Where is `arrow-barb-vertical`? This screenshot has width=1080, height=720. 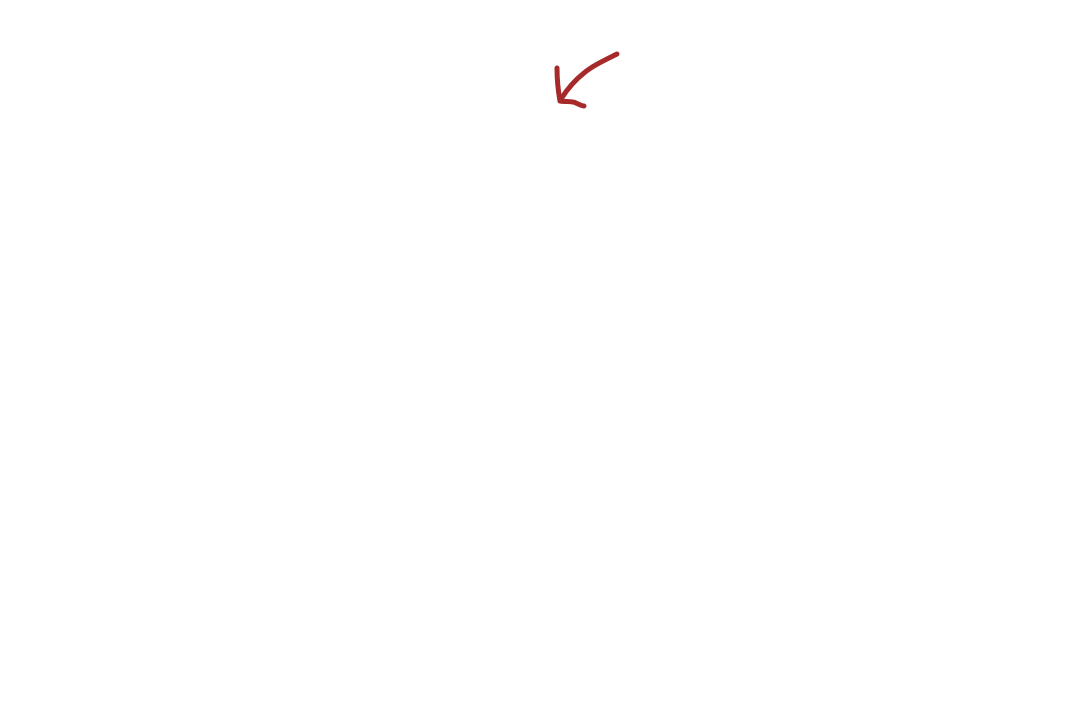 arrow-barb-vertical is located at coordinates (558, 84).